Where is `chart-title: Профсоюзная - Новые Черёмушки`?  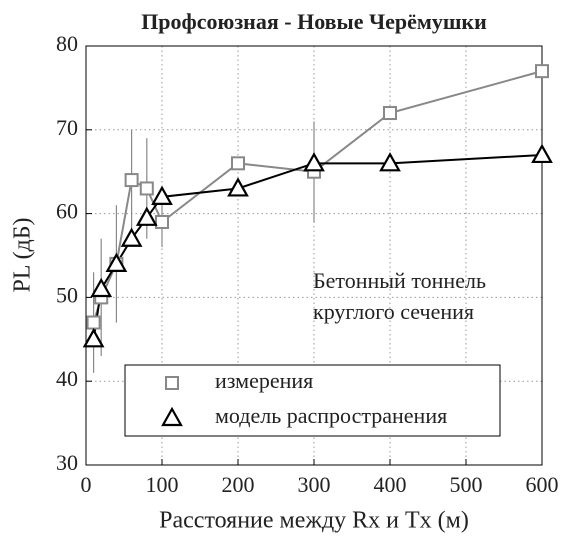 chart-title: Профсоюзная - Новые Черёмушки is located at coordinates (314, 21).